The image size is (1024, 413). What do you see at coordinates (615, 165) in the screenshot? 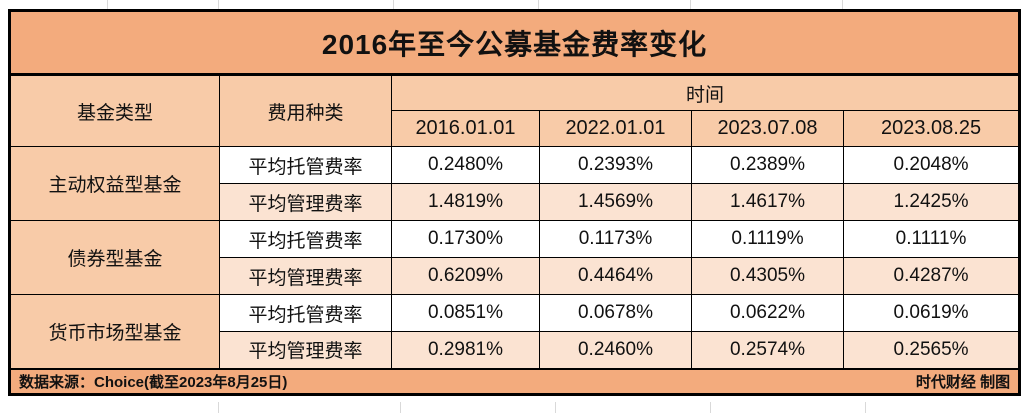
I see `value-cell: 0.2393%` at bounding box center [615, 165].